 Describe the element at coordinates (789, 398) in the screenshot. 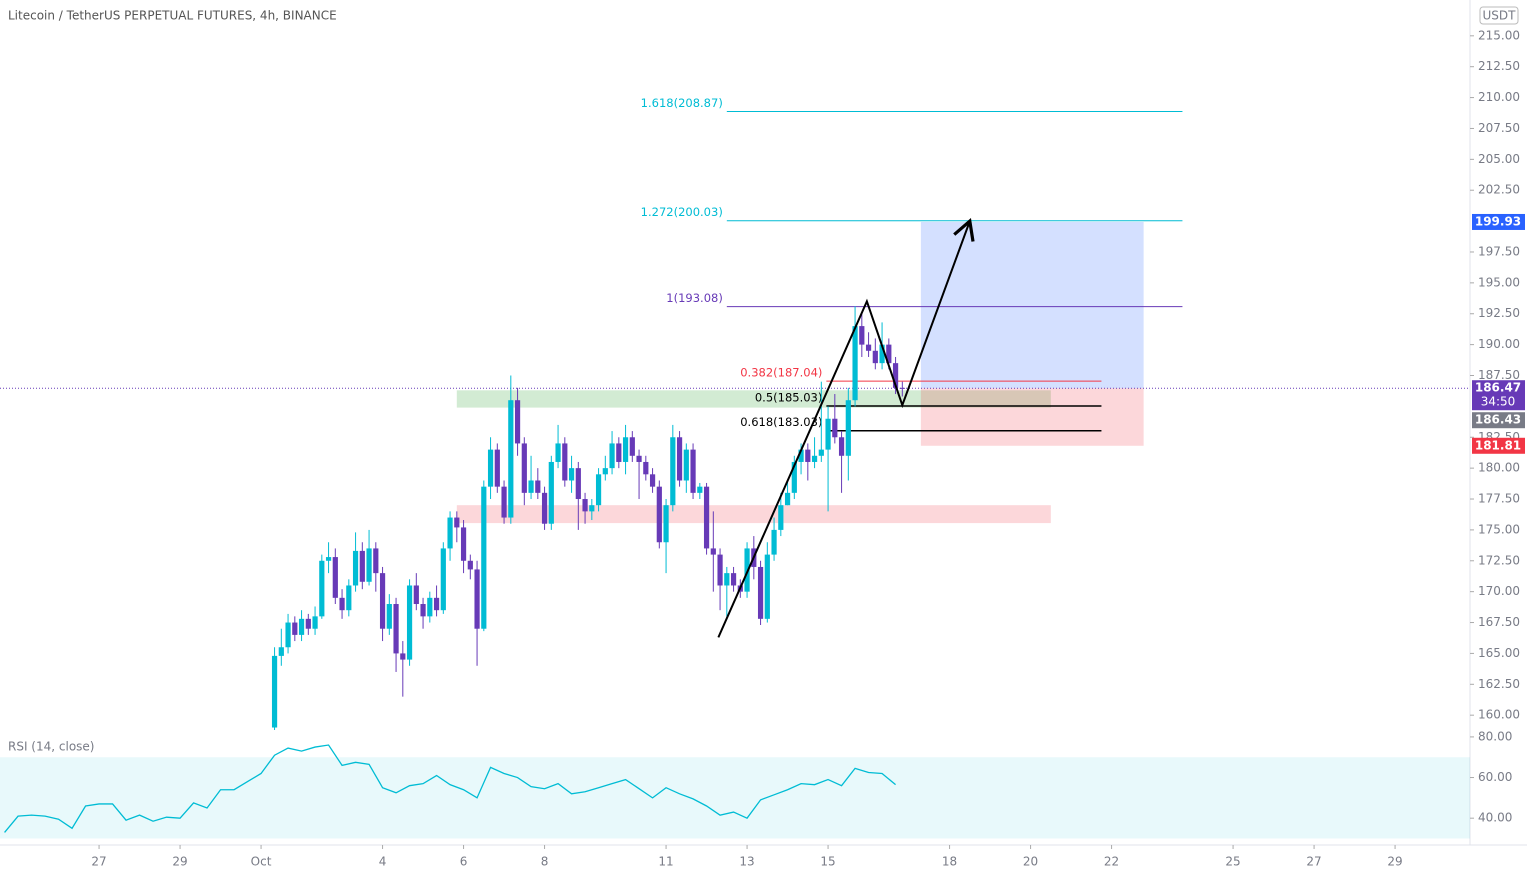

I see `fib-label: 0.5(185.03)` at that location.